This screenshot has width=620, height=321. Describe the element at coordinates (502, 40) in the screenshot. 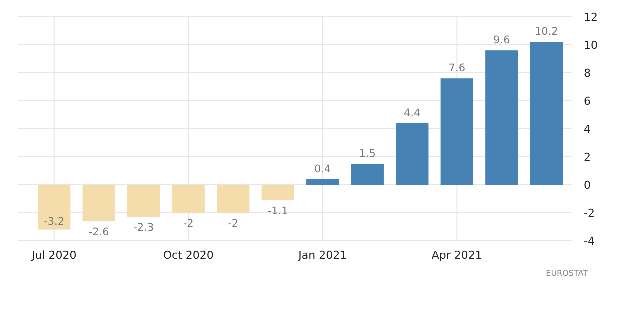

I see `data-label: 9.6` at that location.